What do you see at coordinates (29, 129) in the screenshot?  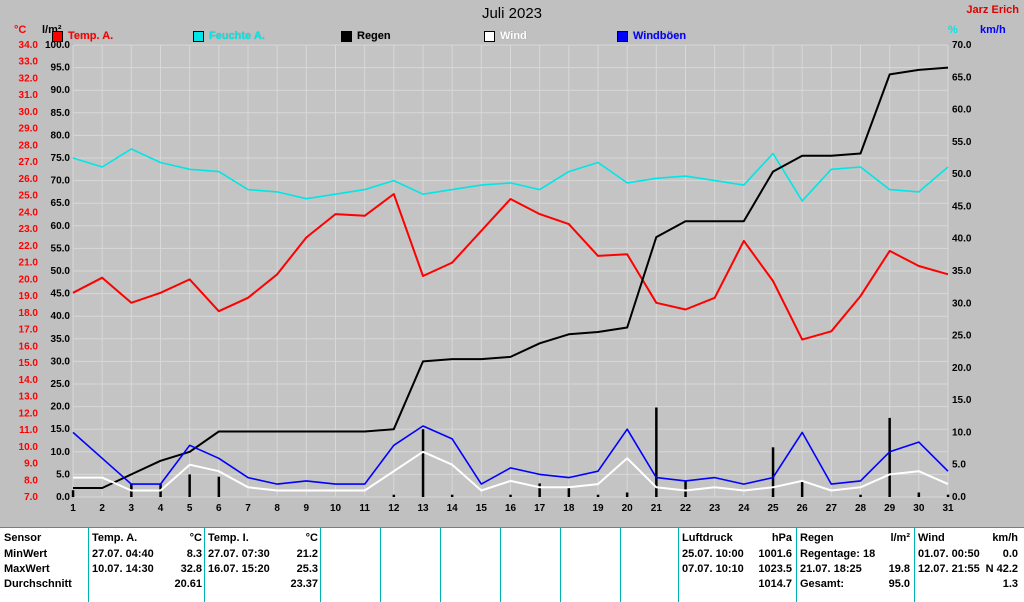 I see `svg-text: 29.0` at bounding box center [29, 129].